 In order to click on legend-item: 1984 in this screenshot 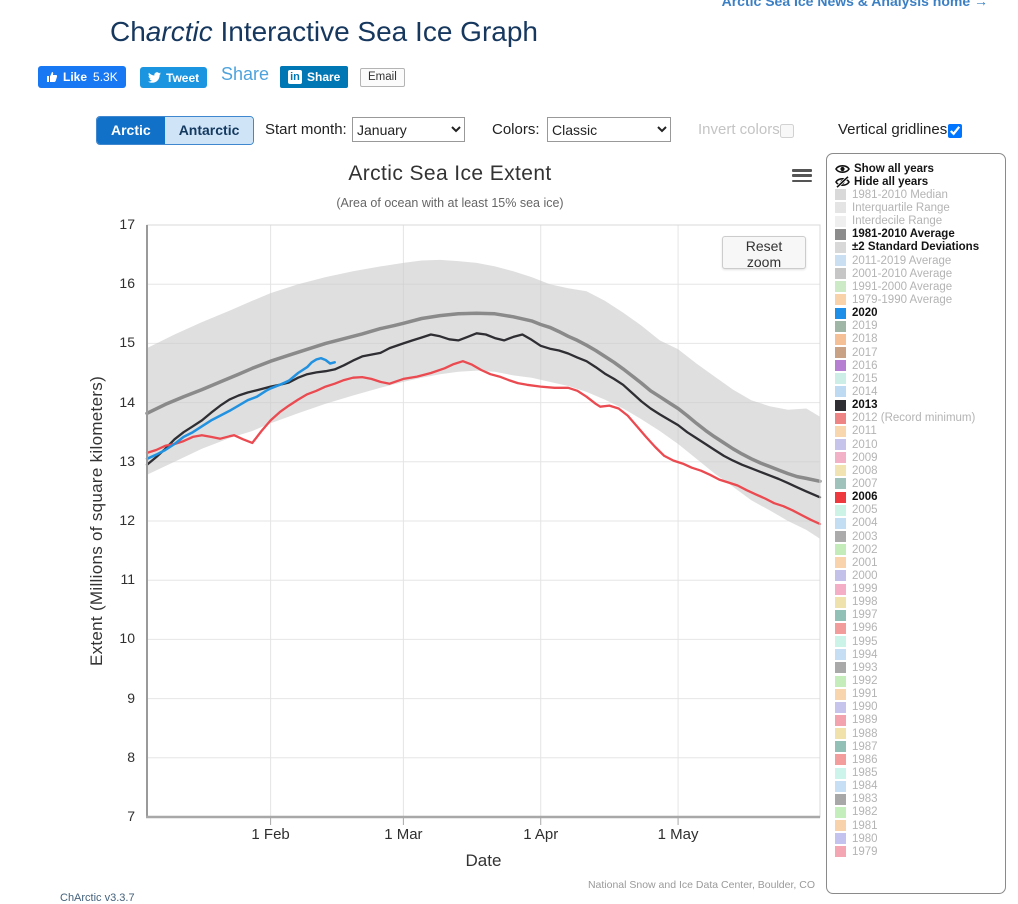, I will do `click(920, 786)`.